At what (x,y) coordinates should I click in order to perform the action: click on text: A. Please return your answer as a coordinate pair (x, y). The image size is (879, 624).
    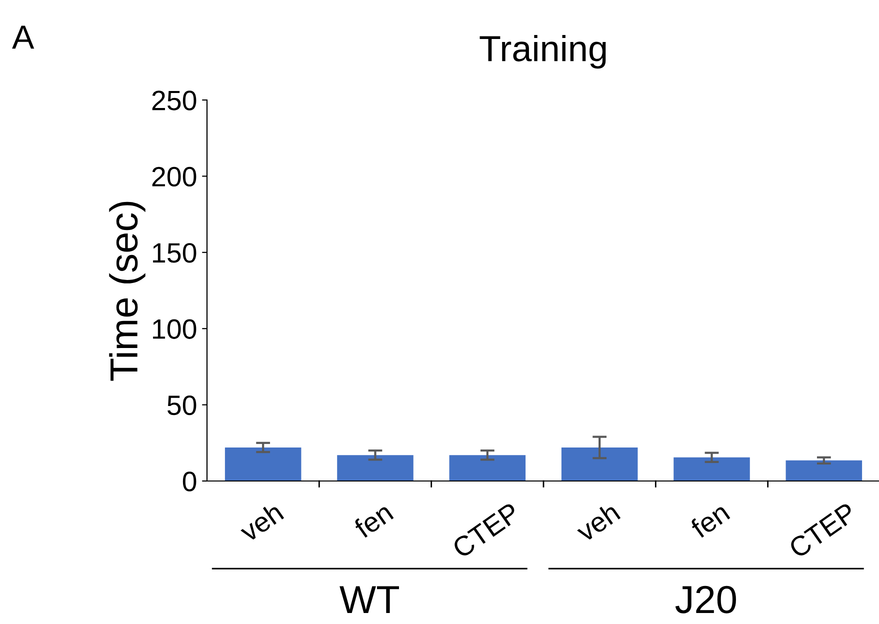
    Looking at the image, I should click on (23, 37).